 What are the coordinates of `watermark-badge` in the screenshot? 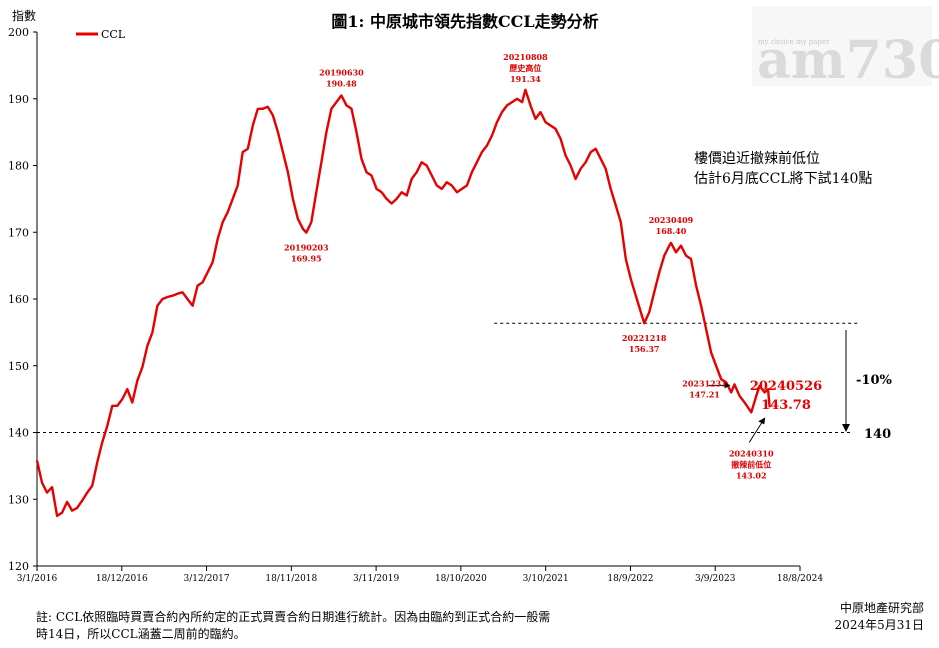 It's located at (842, 46).